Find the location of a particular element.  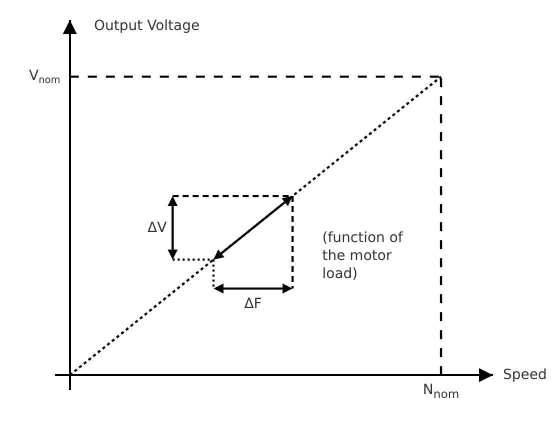

annotation: ΔV is located at coordinates (157, 227).